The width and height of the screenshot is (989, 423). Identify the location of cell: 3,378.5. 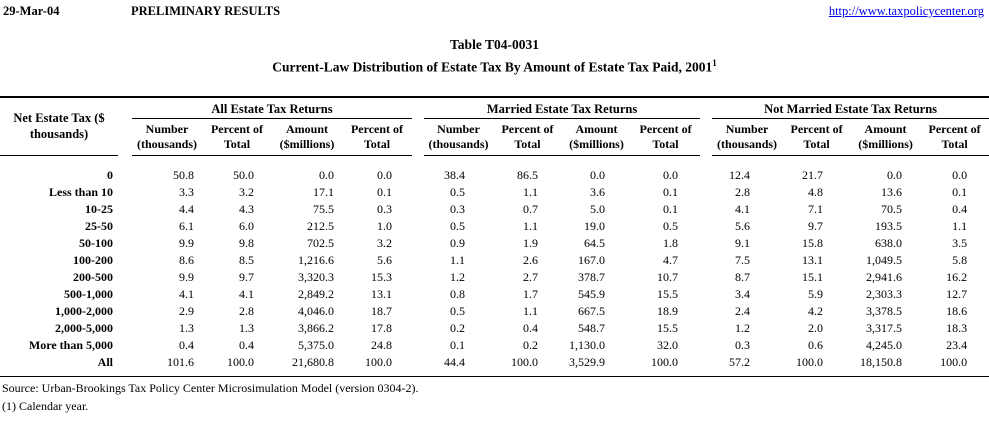
(884, 311).